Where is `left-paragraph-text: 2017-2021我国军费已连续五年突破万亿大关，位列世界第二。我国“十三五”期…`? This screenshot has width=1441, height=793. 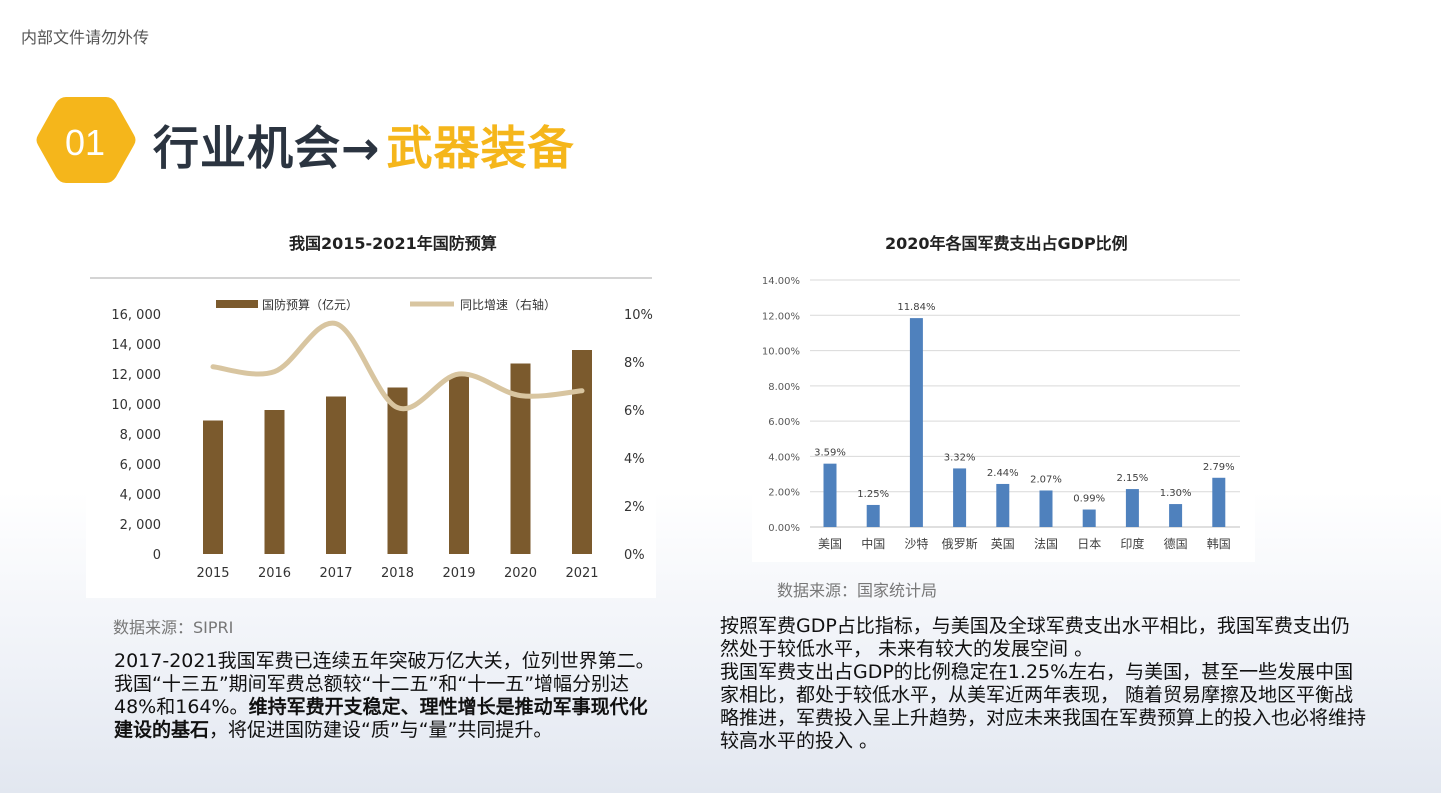
left-paragraph-text: 2017-2021我国军费已连续五年突破万亿大关，位列世界第二。我国“十三五”期… is located at coordinates (384, 684).